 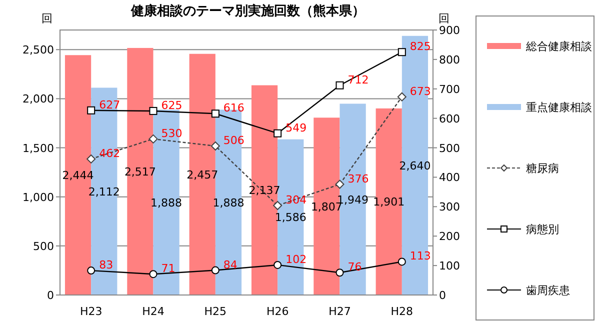 I want to click on data-label: 71, so click(x=168, y=269).